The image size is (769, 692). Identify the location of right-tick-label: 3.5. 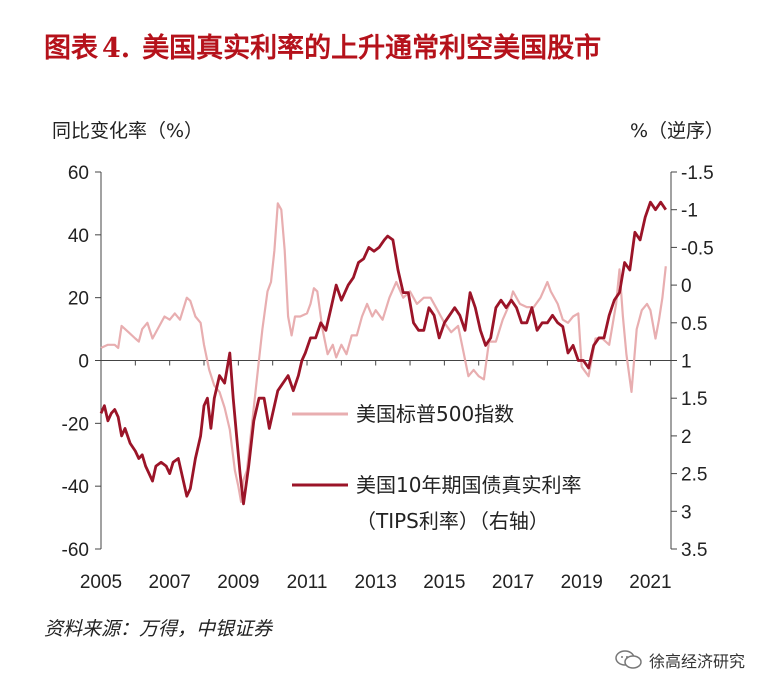
(694, 550).